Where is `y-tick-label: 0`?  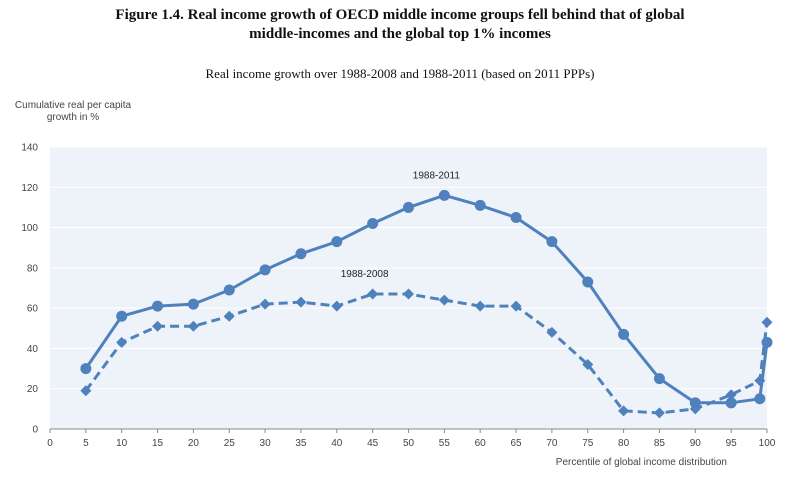 y-tick-label: 0 is located at coordinates (35, 430).